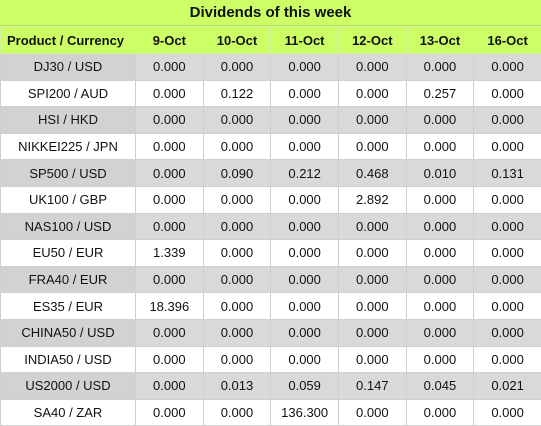 The image size is (541, 426). Describe the element at coordinates (68, 199) in the screenshot. I see `product-cell: UK100 / GBP` at that location.